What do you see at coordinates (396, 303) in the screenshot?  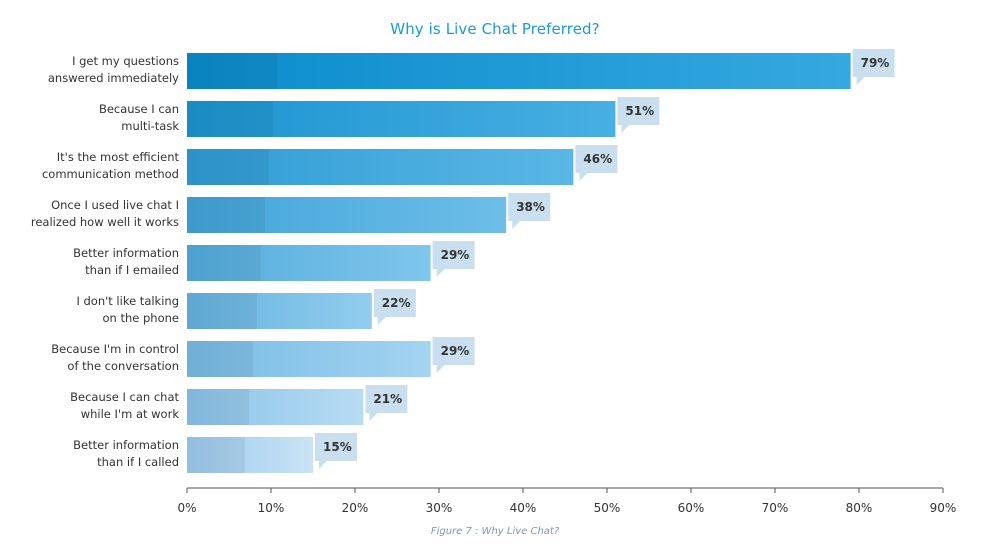 I see `value-label: 22%` at bounding box center [396, 303].